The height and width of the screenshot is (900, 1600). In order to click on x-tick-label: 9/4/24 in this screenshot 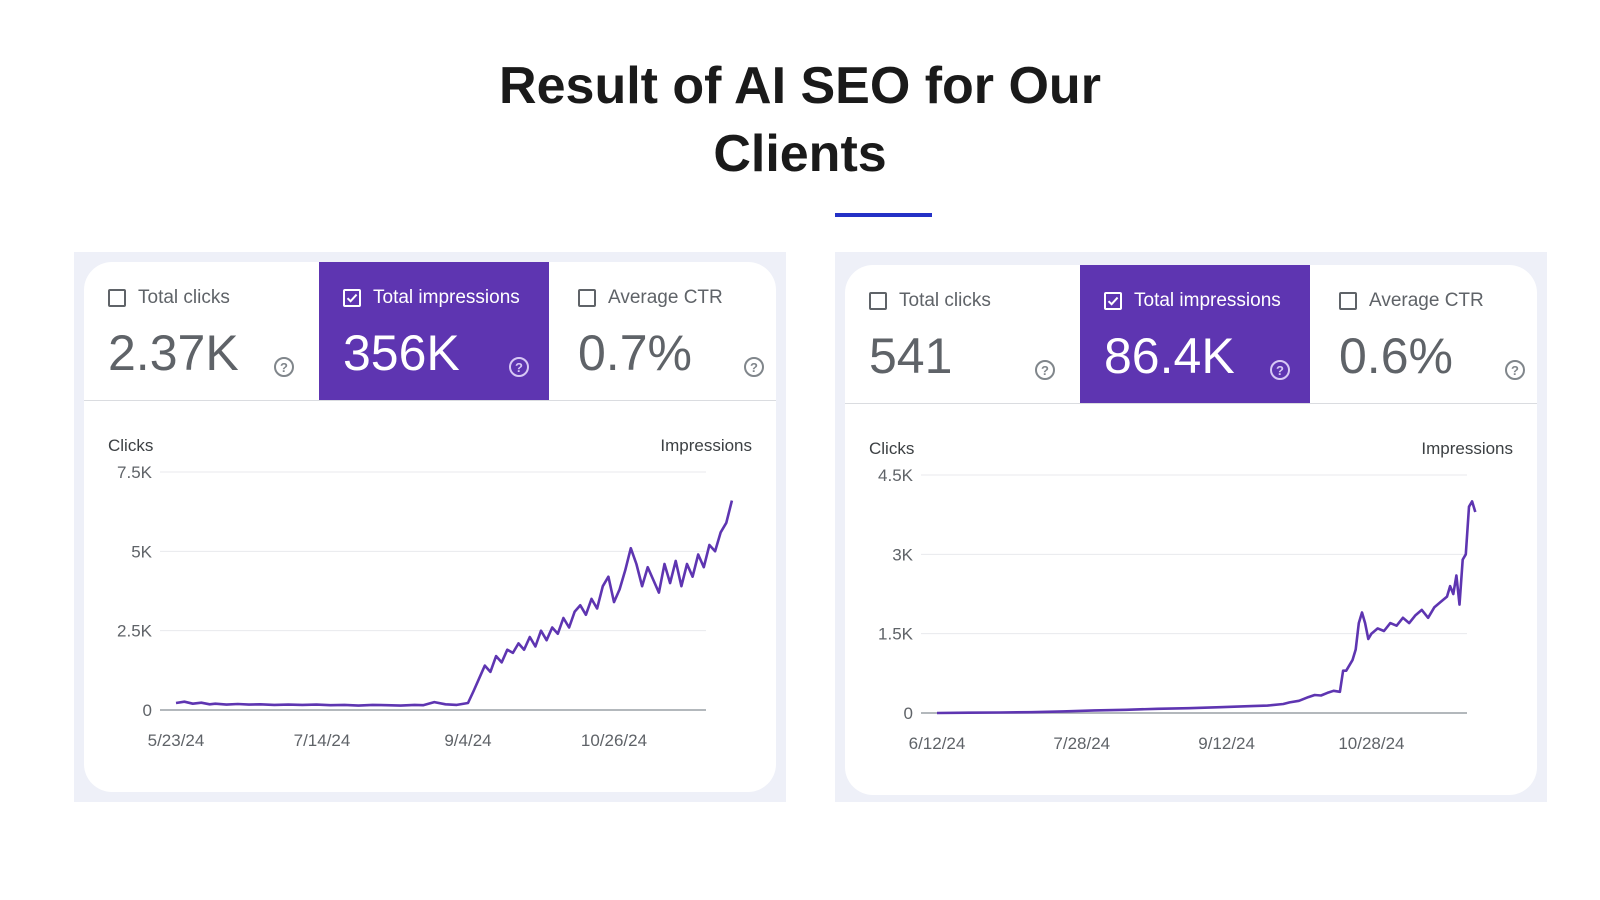, I will do `click(467, 740)`.